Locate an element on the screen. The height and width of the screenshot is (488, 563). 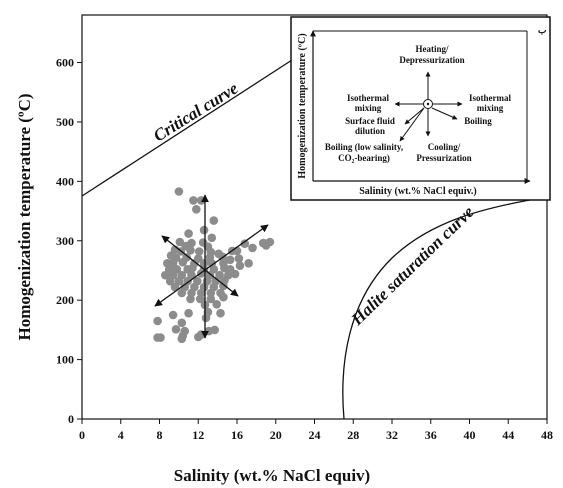
arrow-up-right is located at coordinates (236, 247).